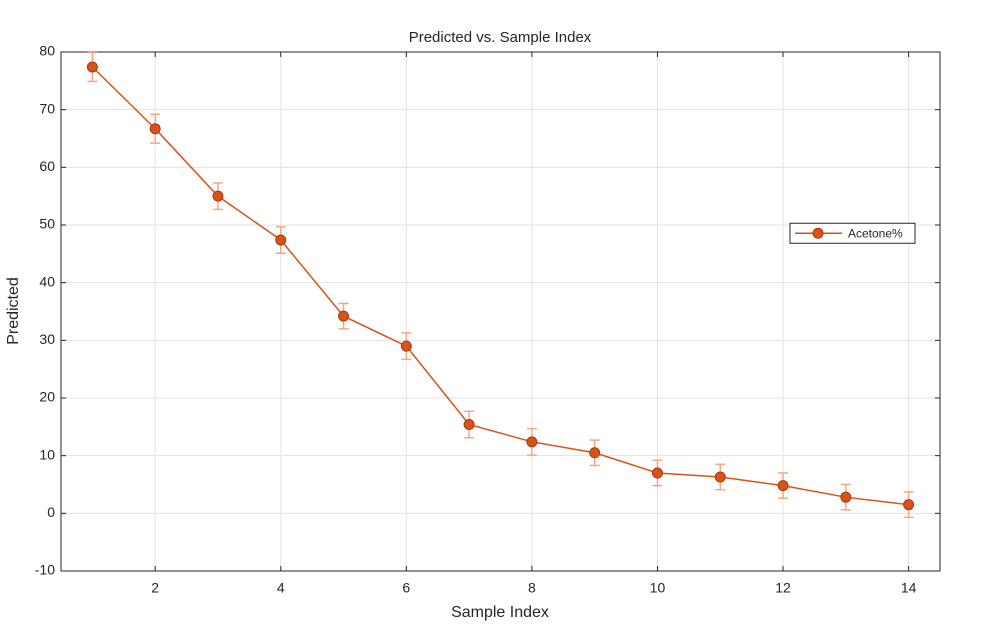 The image size is (992, 625). What do you see at coordinates (532, 588) in the screenshot?
I see `x-tick-label: 8` at bounding box center [532, 588].